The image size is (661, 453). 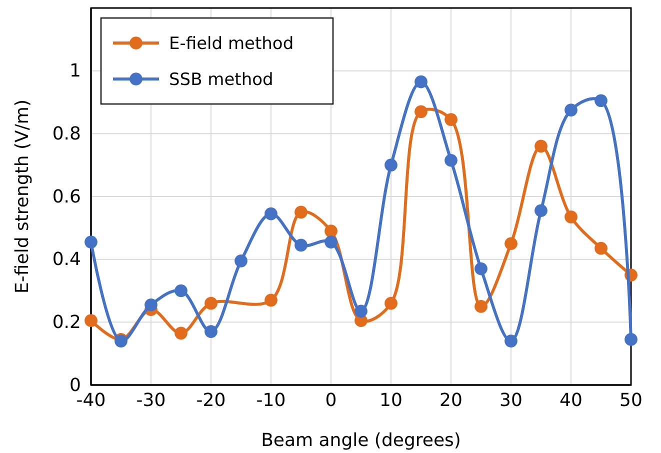 I want to click on x-tick-label: 0, so click(x=331, y=400).